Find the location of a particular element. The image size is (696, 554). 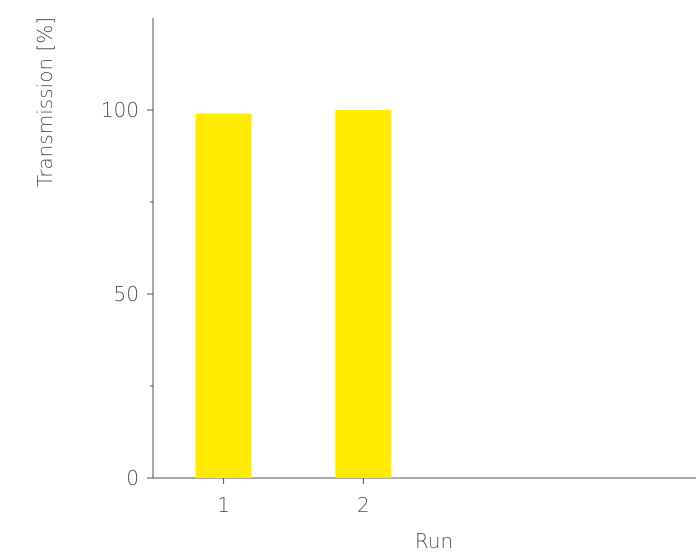

y-tick-label-50: 50 is located at coordinates (126, 294).